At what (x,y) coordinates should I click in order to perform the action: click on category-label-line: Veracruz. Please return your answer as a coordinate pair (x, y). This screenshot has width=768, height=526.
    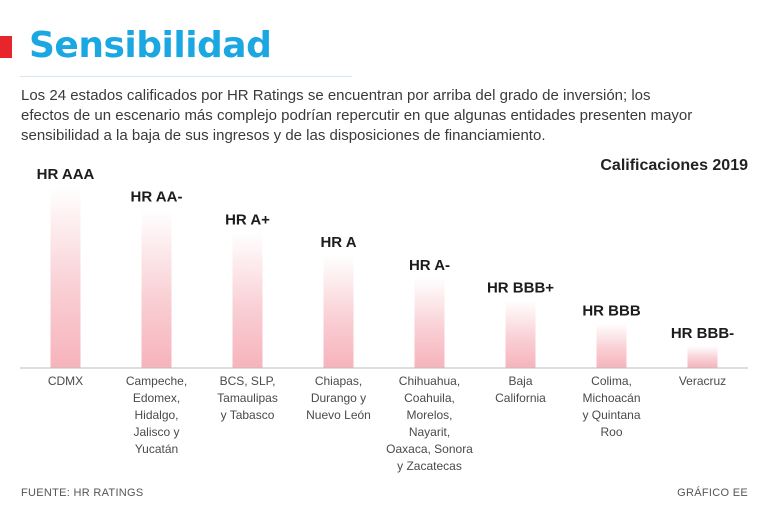
    Looking at the image, I should click on (702, 381).